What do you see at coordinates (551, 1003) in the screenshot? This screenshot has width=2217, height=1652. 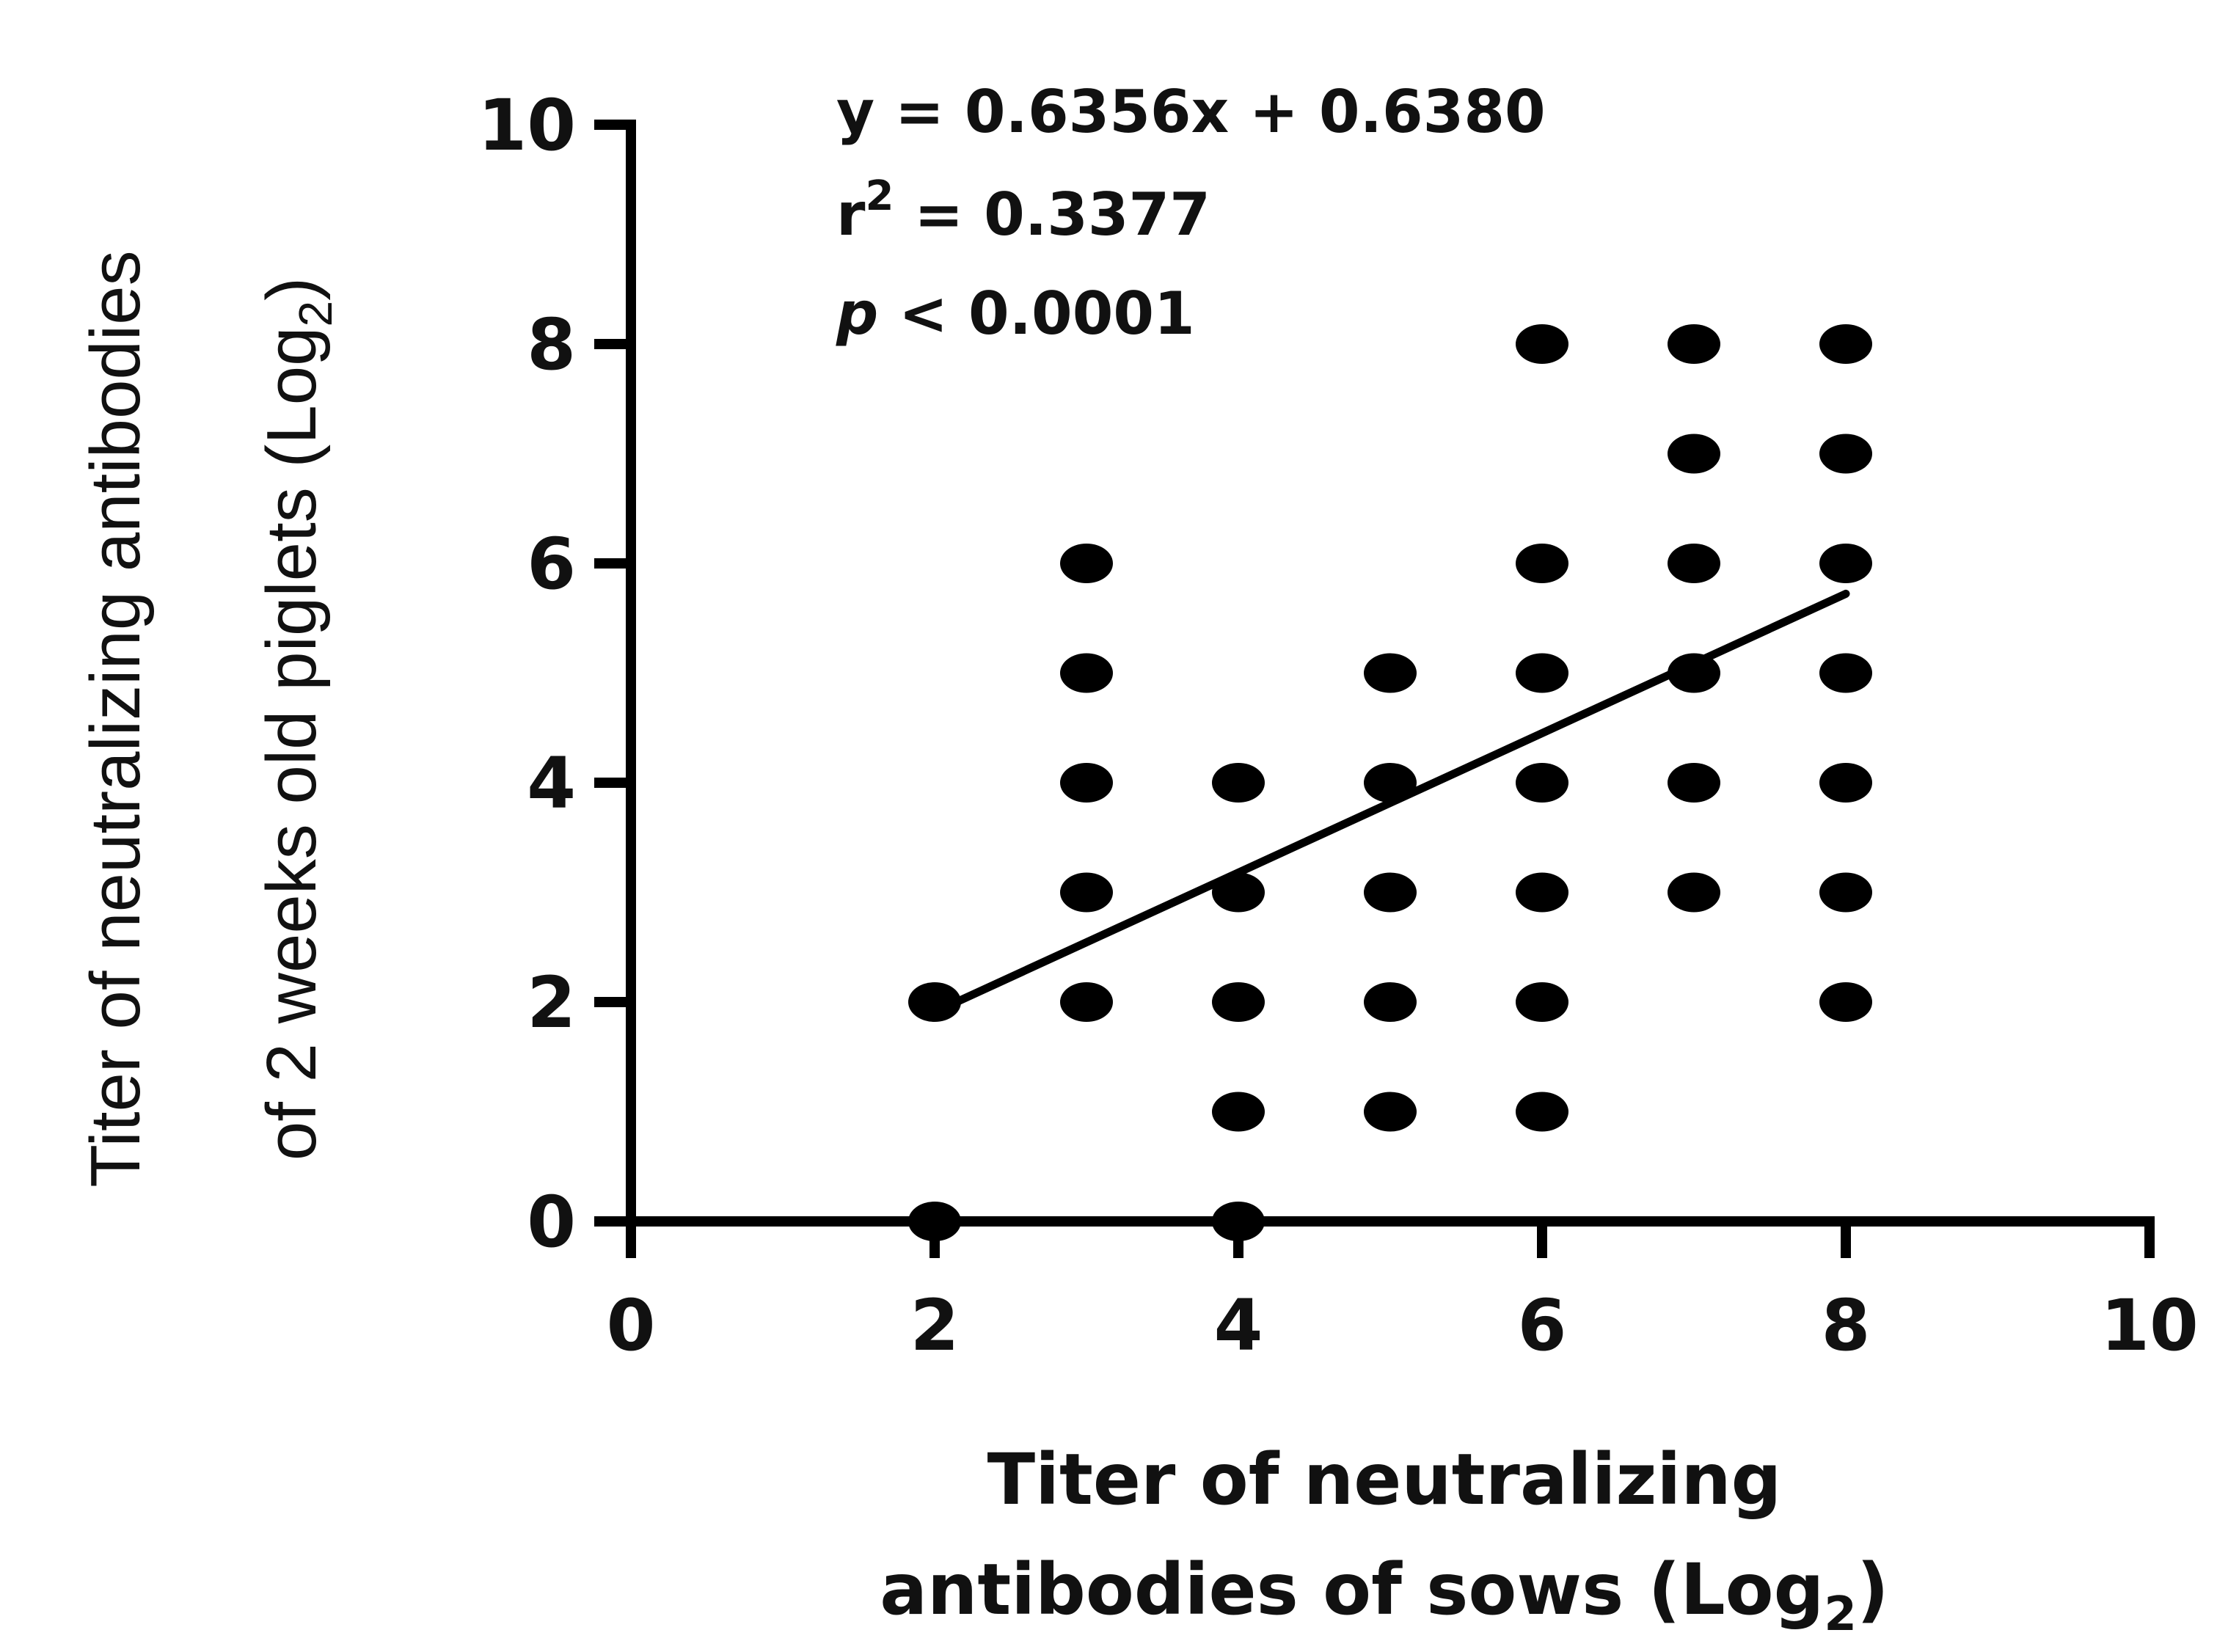 I see `y-tick-label: 2` at bounding box center [551, 1003].